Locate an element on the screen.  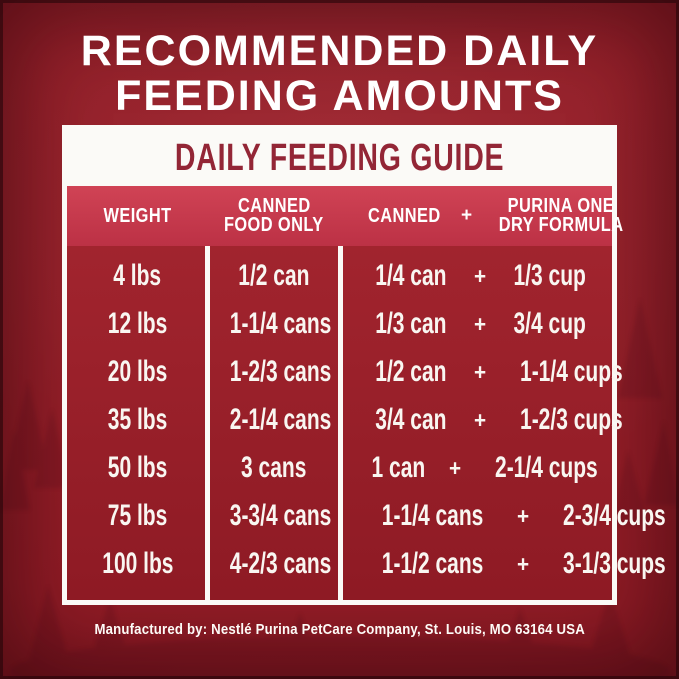
guide-title: DAILY FEEDING GUIDE is located at coordinates (339, 157).